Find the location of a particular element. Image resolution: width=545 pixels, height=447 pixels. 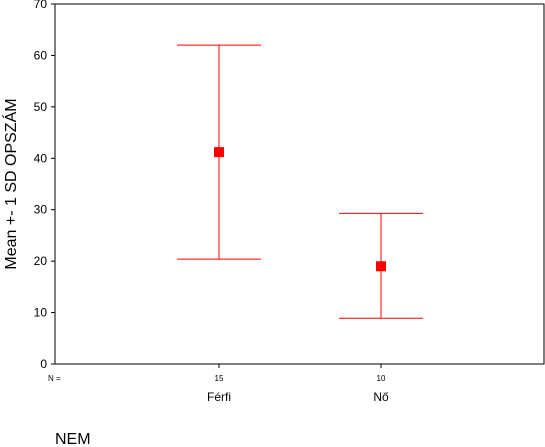

y-tick-label: 70 is located at coordinates (41, 5).